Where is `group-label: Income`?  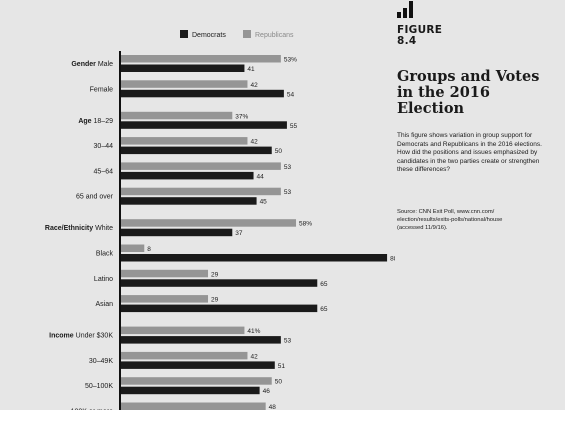 group-label: Income is located at coordinates (61, 336).